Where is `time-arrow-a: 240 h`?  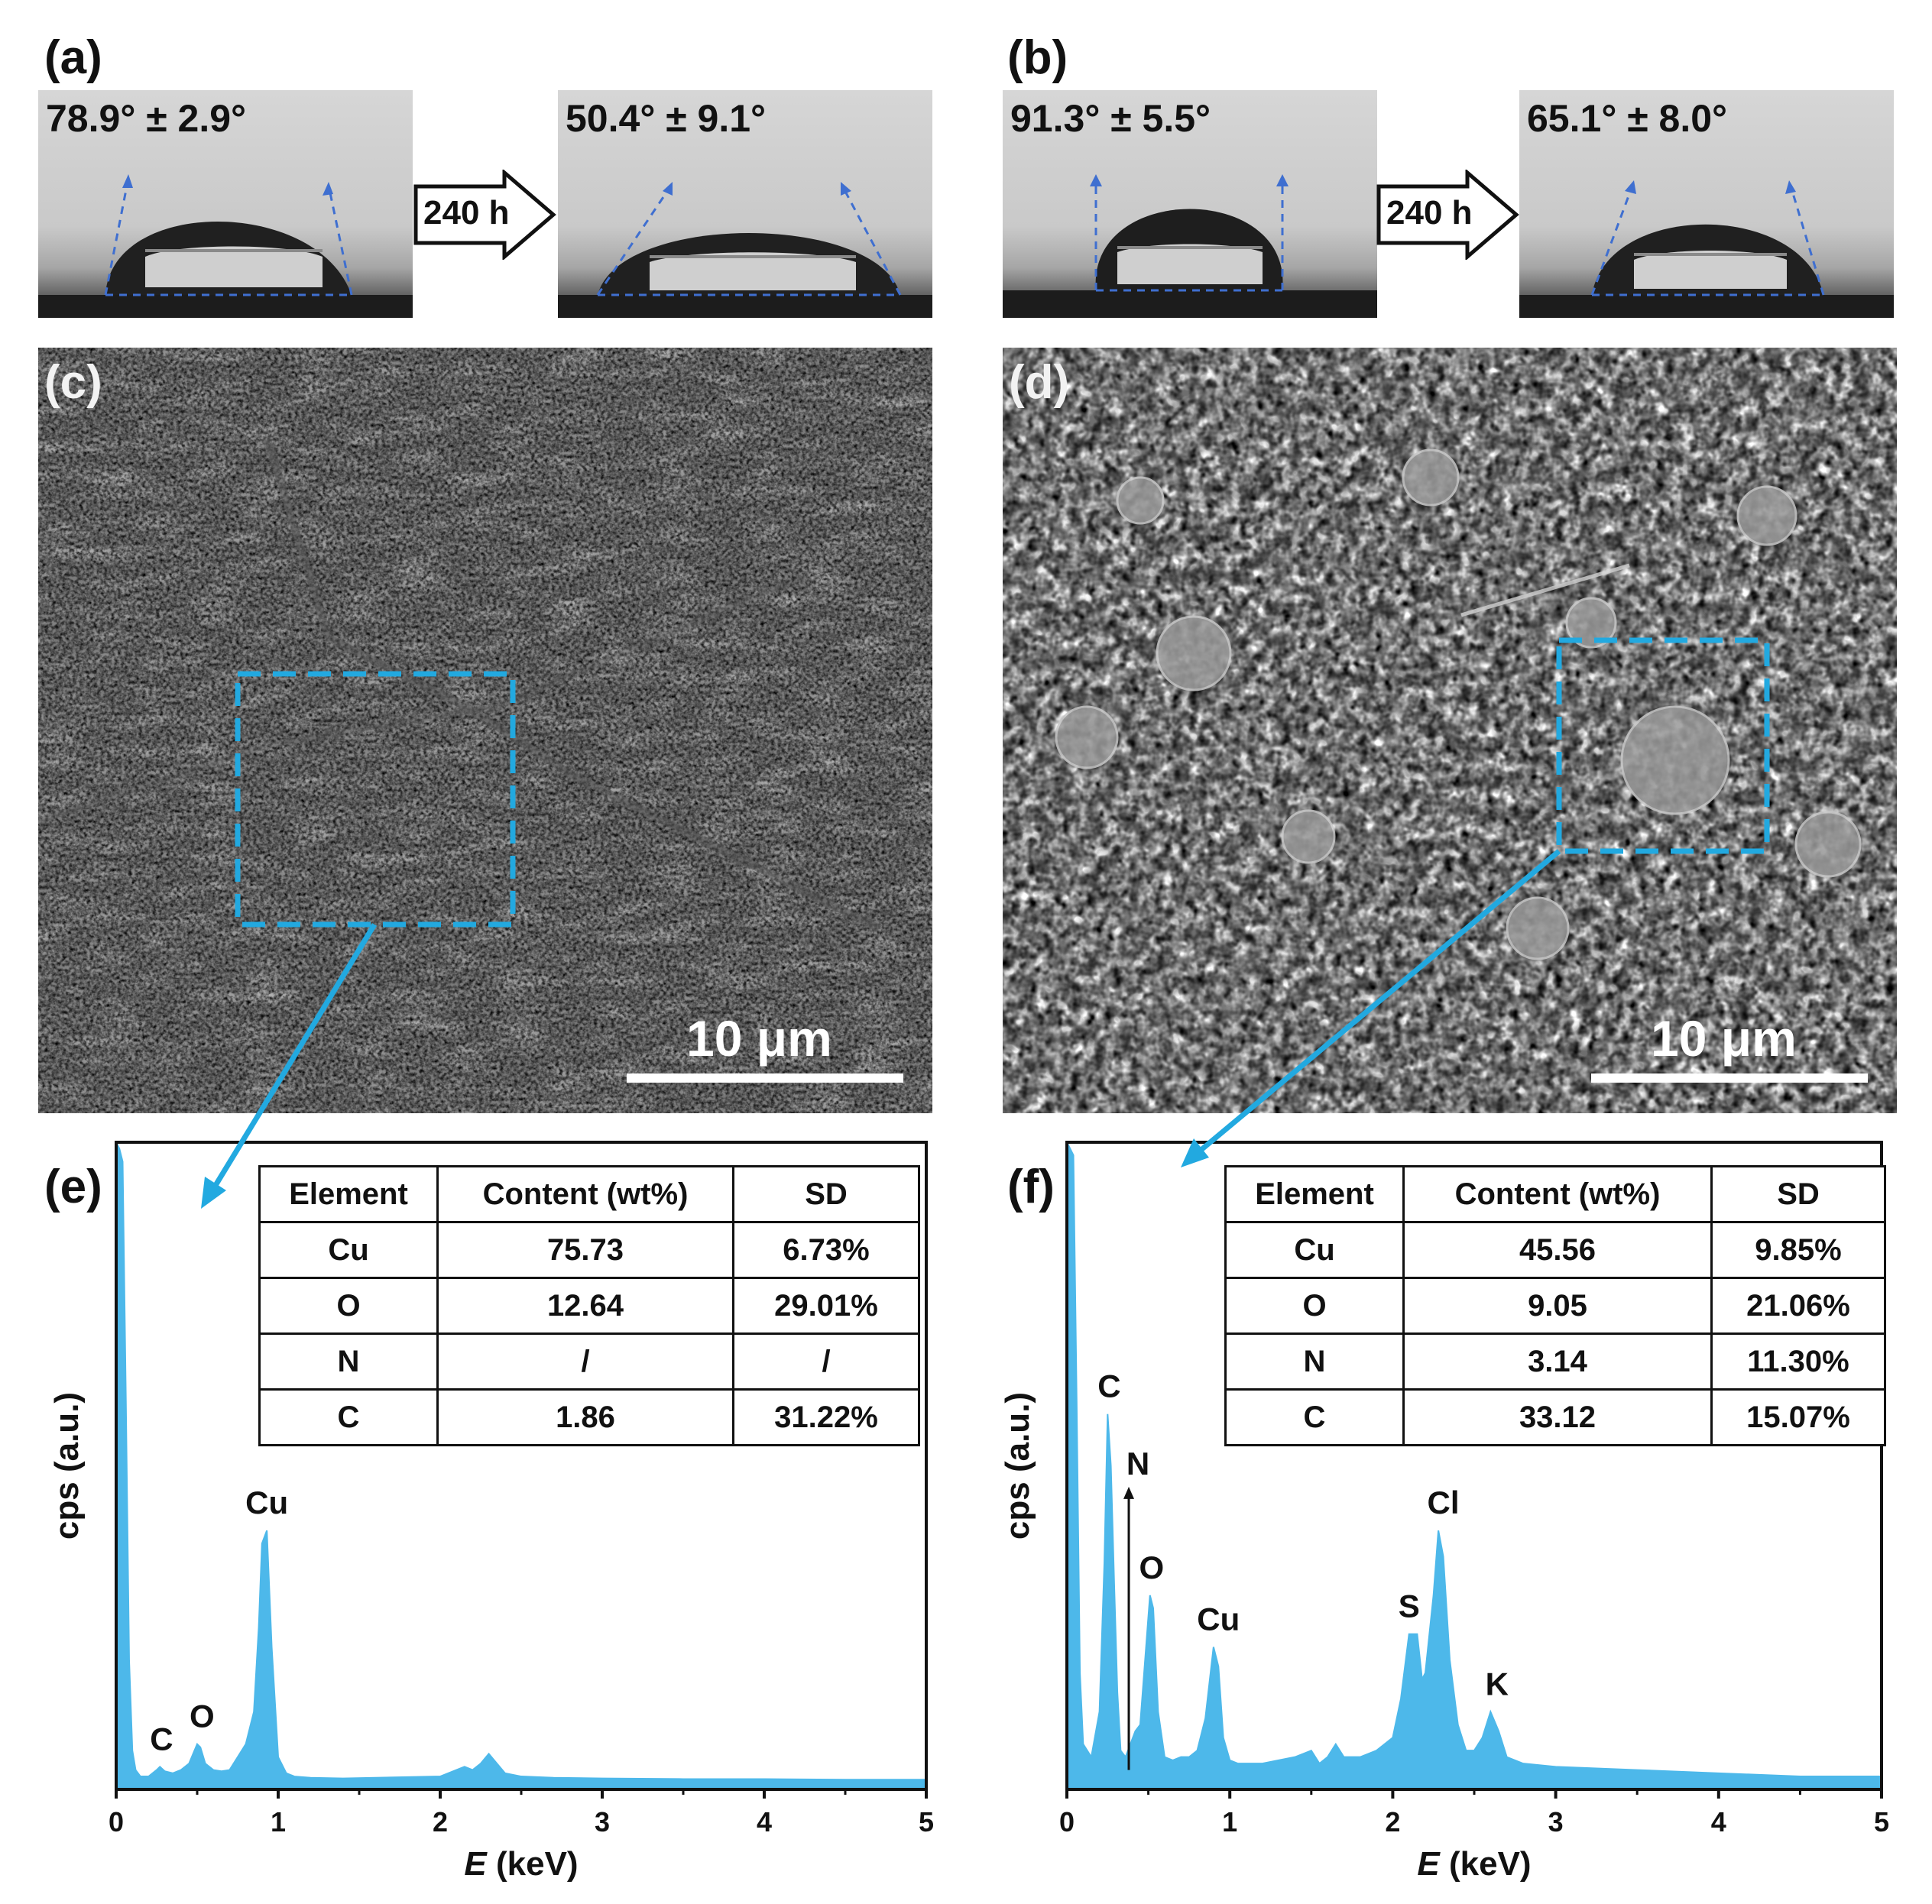
time-arrow-a: 240 h is located at coordinates (485, 214).